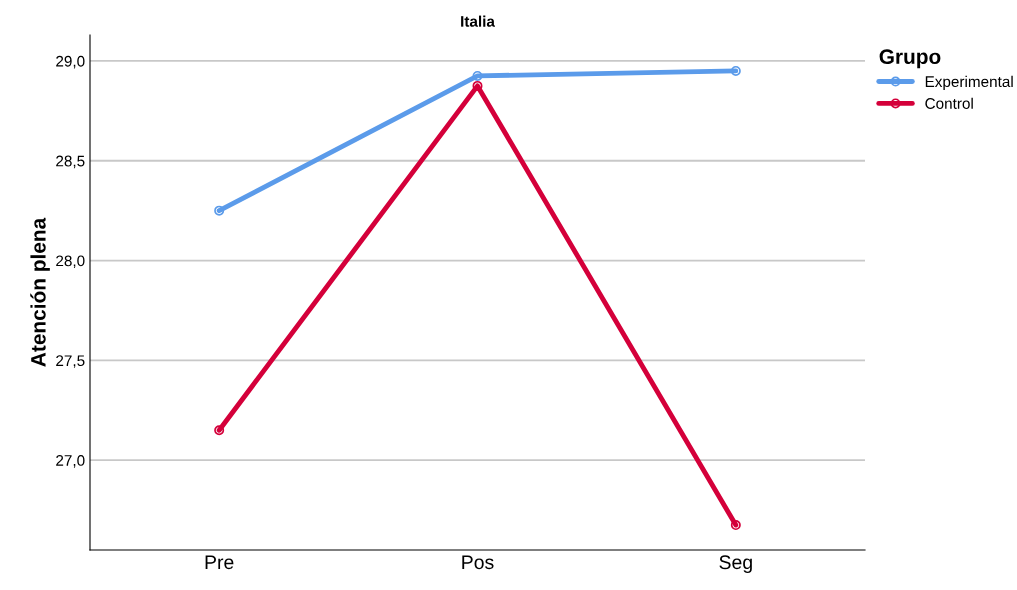 The width and height of the screenshot is (1017, 590). What do you see at coordinates (969, 83) in the screenshot?
I see `legend-label: Experimental` at bounding box center [969, 83].